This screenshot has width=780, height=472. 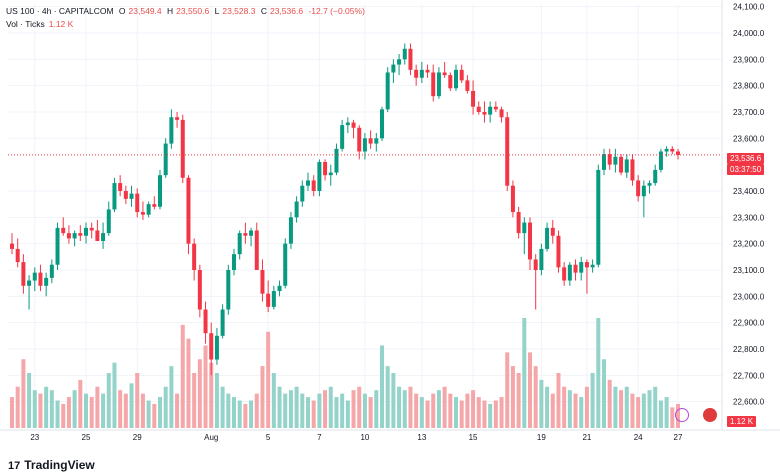 I want to click on tradingview-logo: 17 TradingView, so click(x=51, y=465).